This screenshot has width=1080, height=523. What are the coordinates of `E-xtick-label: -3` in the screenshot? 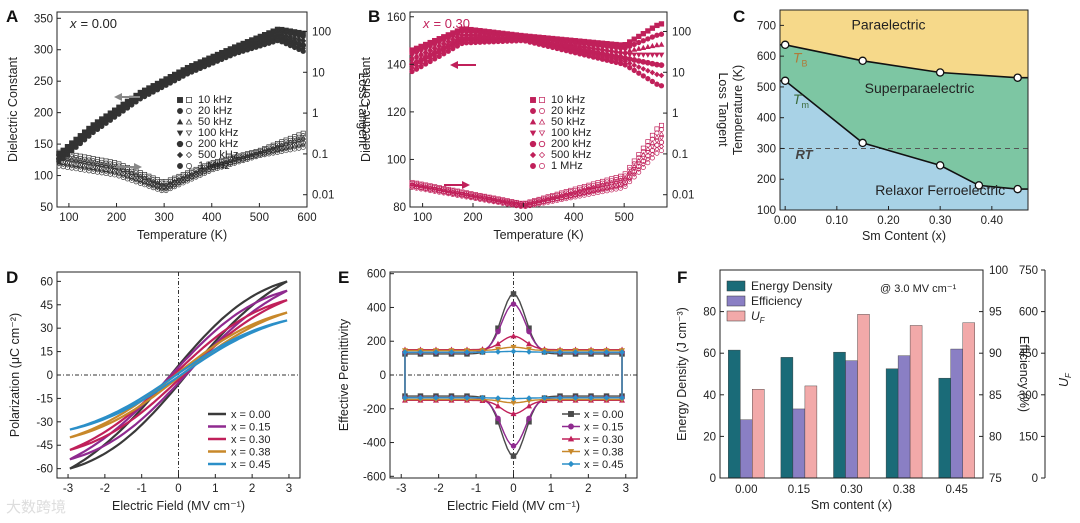 It's located at (401, 489).